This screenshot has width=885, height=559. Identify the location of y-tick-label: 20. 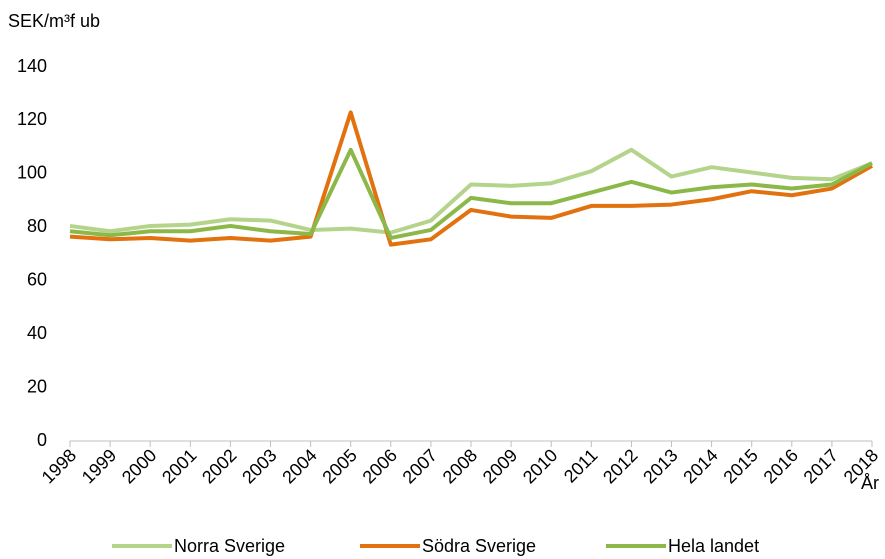
(37, 386).